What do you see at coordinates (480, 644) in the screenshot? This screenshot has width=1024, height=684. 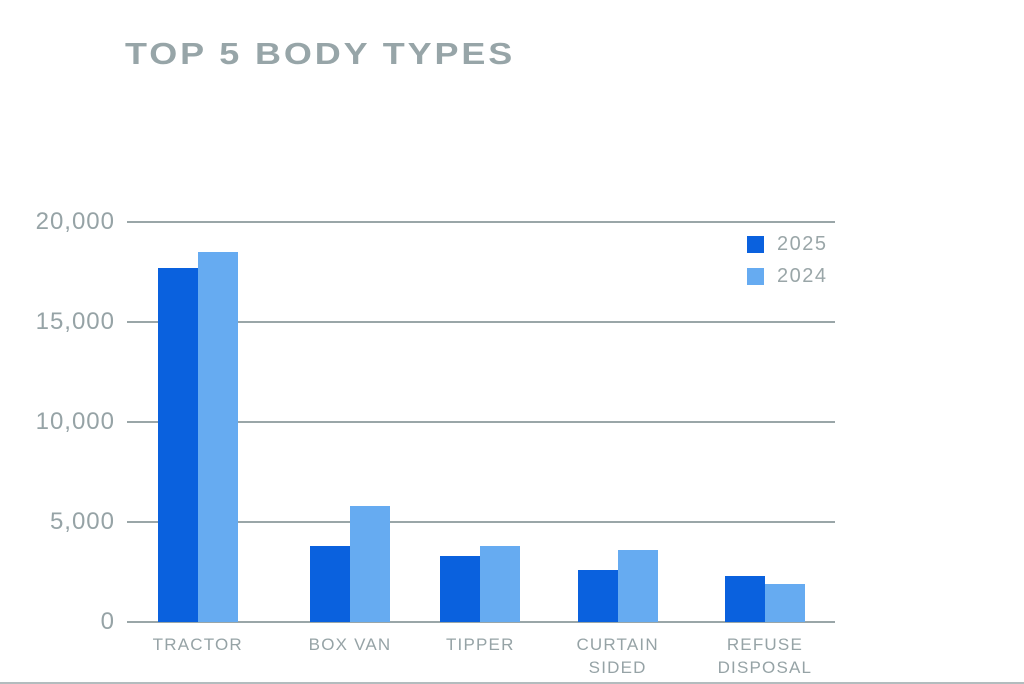 I see `x-axis-label: TIPPER` at bounding box center [480, 644].